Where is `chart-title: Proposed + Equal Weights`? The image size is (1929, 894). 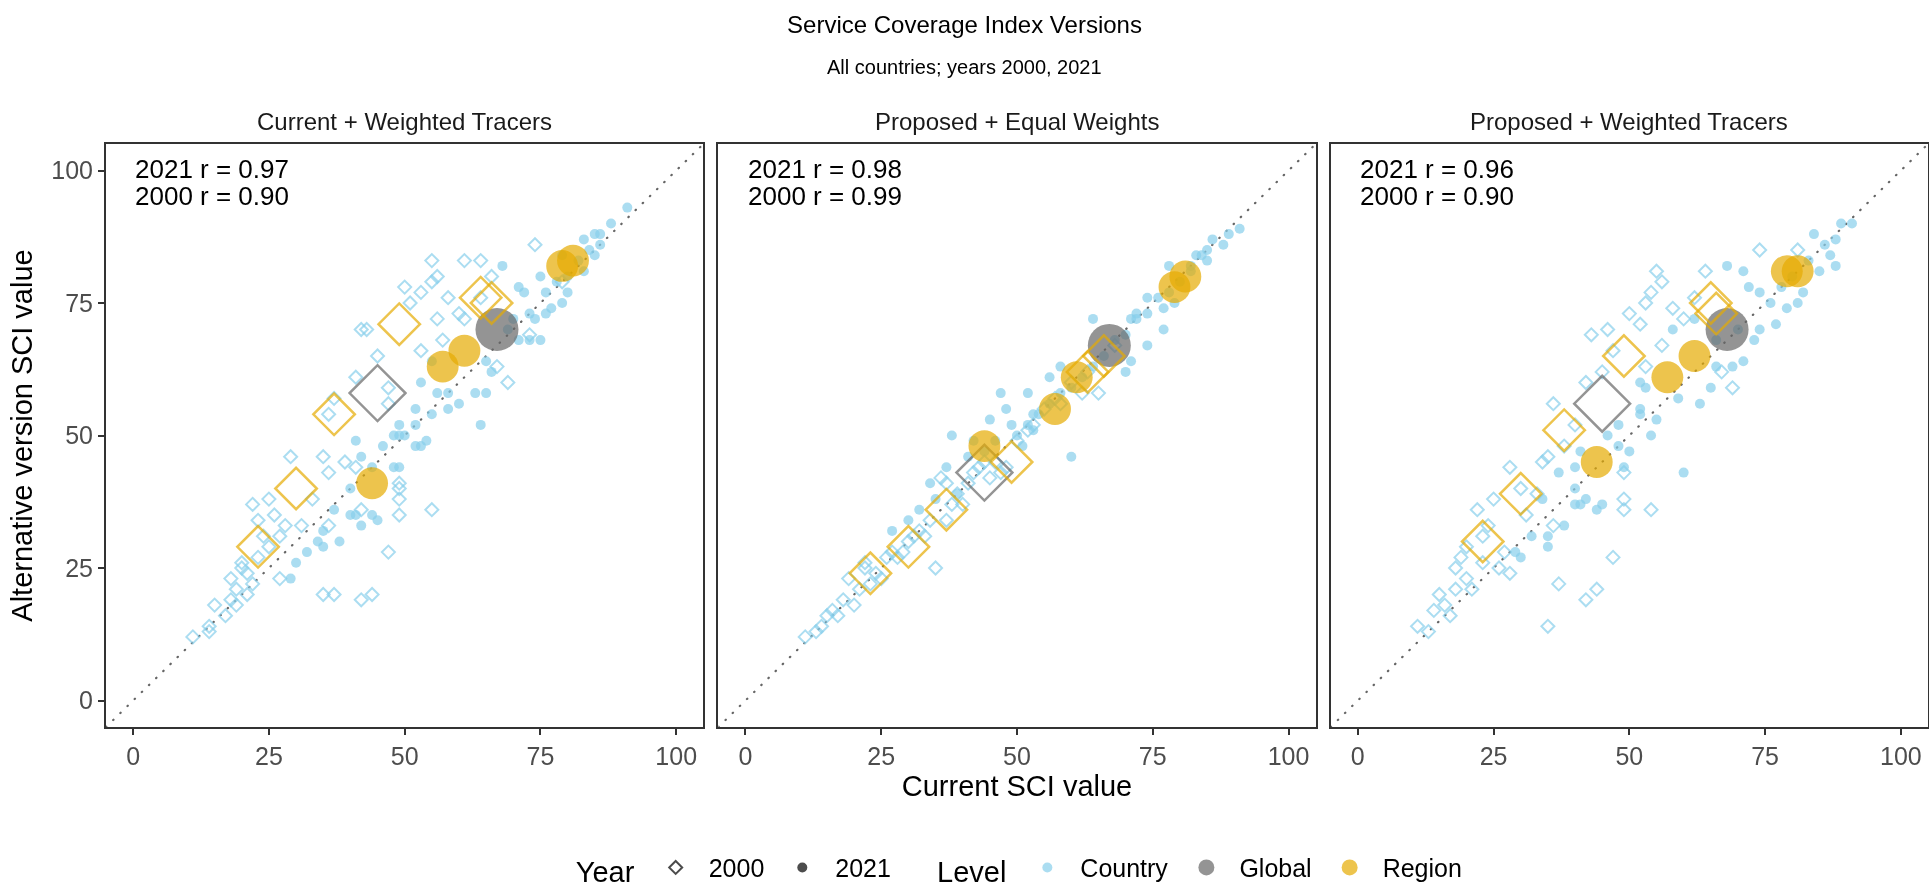
chart-title: Proposed + Equal Weights is located at coordinates (1017, 121).